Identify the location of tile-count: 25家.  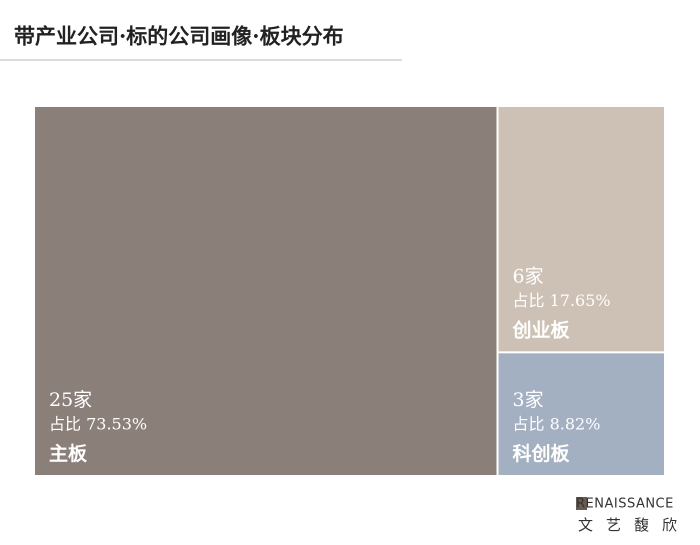
(70, 400).